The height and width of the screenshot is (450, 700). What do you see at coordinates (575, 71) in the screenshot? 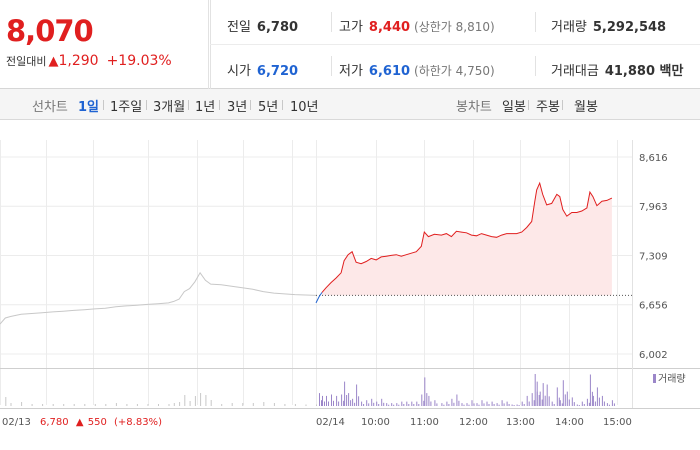
I see `trade-value-label: 거래대금` at bounding box center [575, 71].